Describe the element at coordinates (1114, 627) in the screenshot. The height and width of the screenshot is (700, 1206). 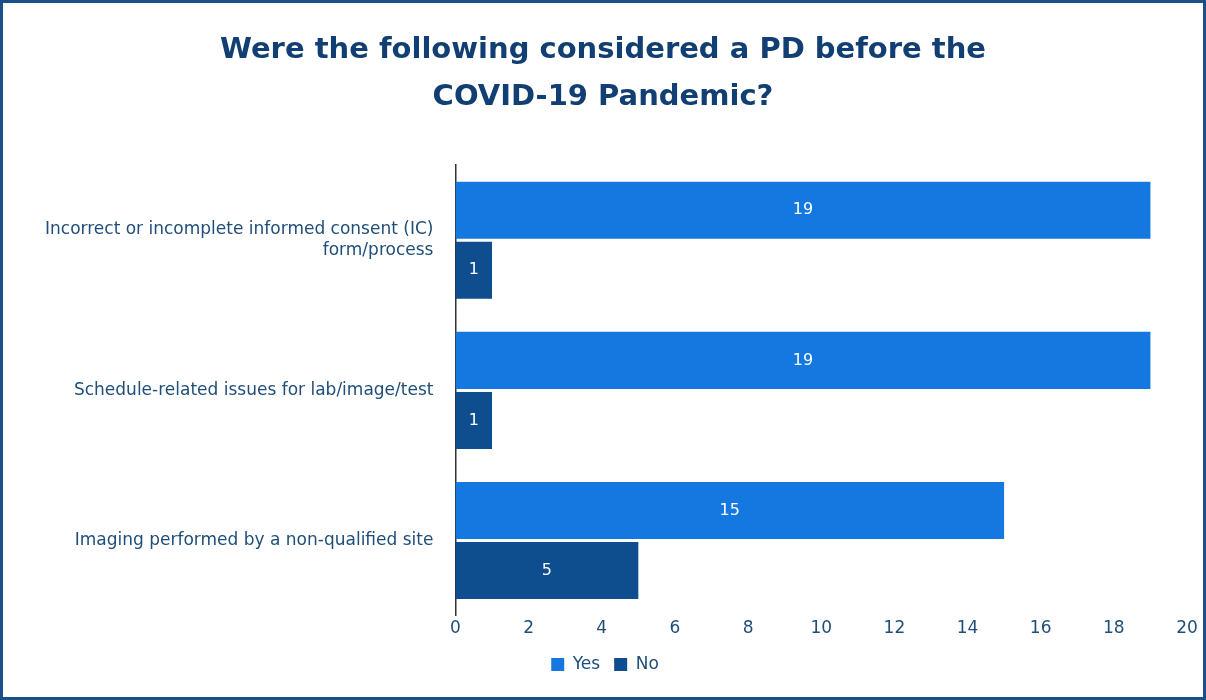
I see `x-tick-label: 18` at that location.